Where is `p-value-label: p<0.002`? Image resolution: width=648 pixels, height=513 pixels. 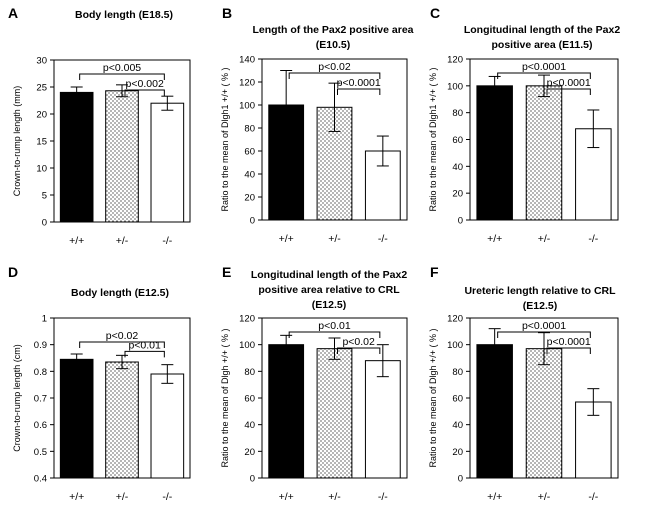
p-value-label: p<0.002 is located at coordinates (145, 84).